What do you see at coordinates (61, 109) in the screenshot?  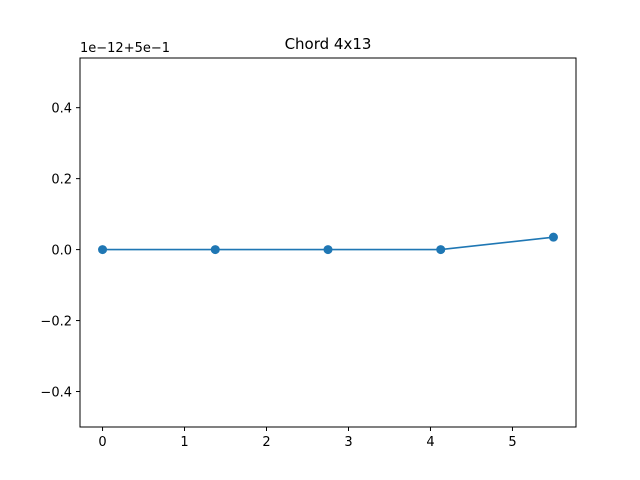 I see `y-tick-label: 0.4` at bounding box center [61, 109].